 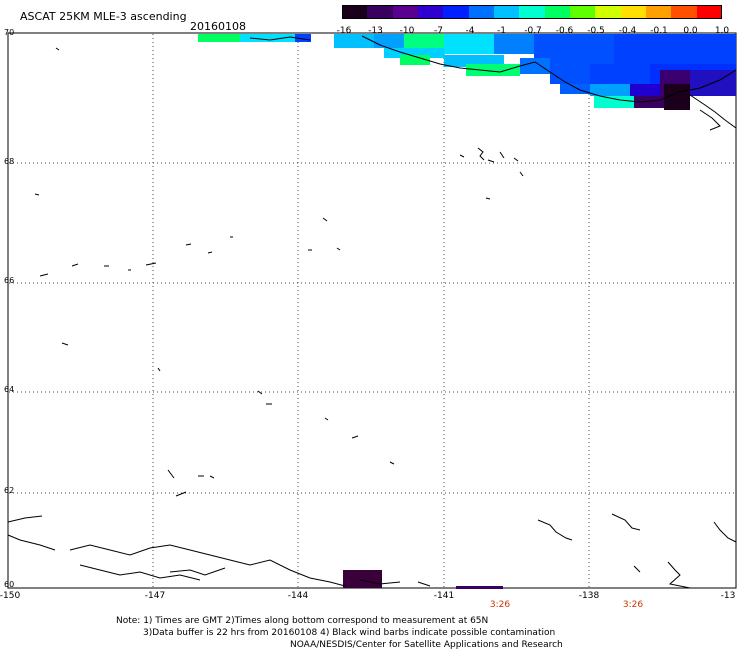 I want to click on lon-label-144: -144, so click(x=298, y=596).